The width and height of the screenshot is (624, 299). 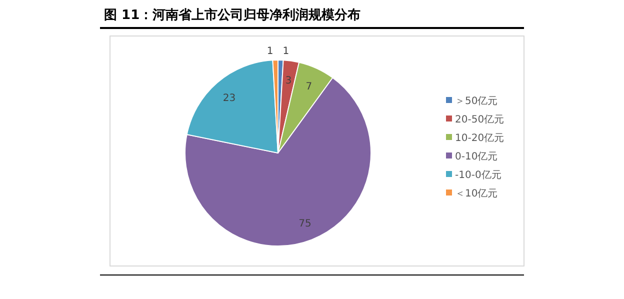 I want to click on legend-label: 20-50亿元, so click(x=479, y=120).